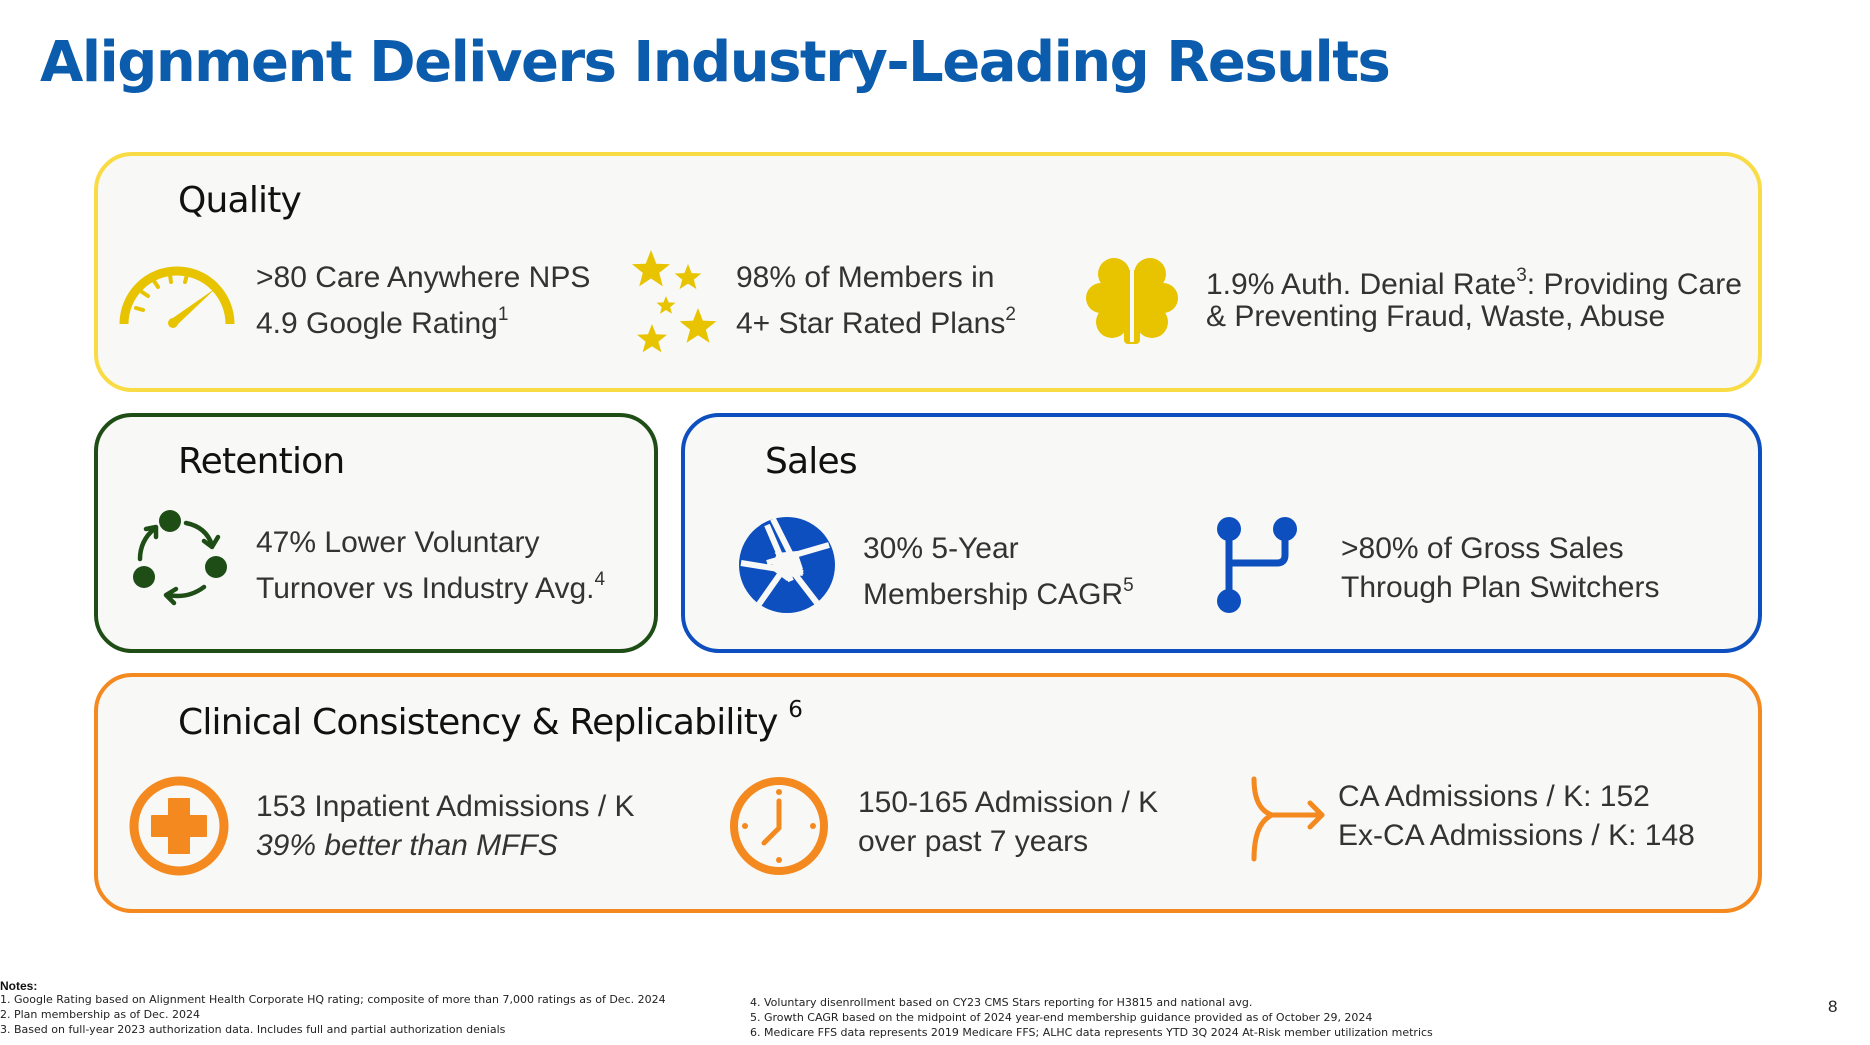  Describe the element at coordinates (1288, 819) in the screenshot. I see `merge-arrow-icon` at that location.